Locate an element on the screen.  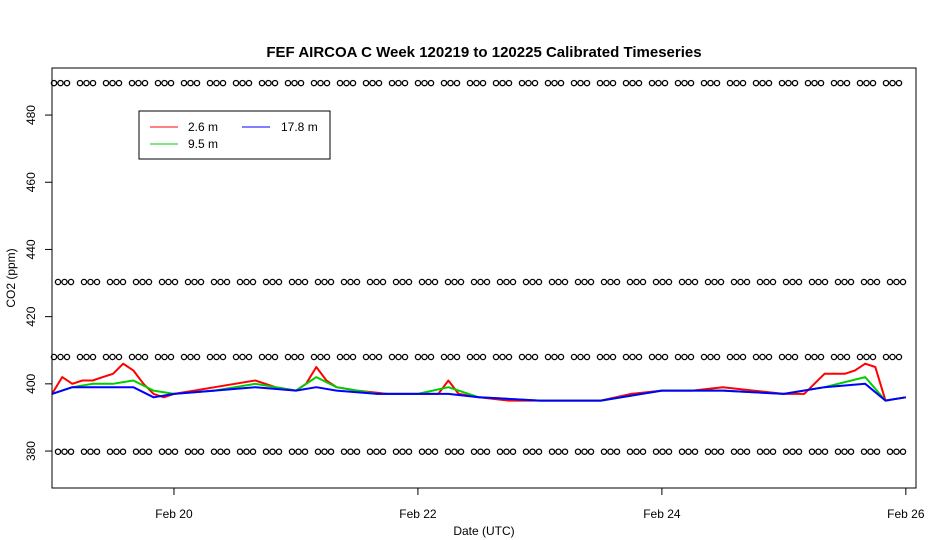
y-tick-label: 420 is located at coordinates (31, 316).